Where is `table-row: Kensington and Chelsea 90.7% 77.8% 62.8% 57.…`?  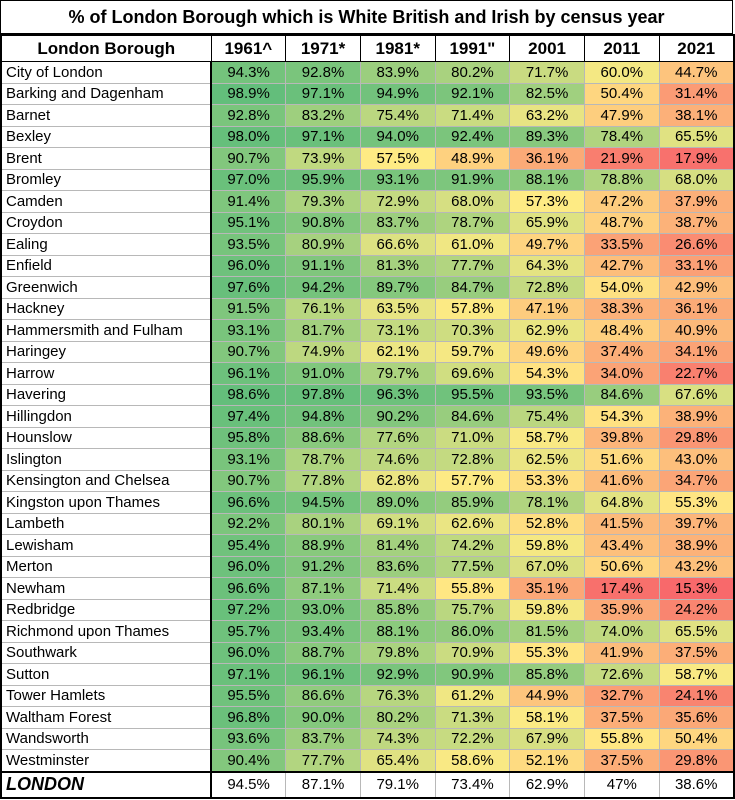 table-row: Kensington and Chelsea 90.7% 77.8% 62.8% 57.… is located at coordinates (367, 480).